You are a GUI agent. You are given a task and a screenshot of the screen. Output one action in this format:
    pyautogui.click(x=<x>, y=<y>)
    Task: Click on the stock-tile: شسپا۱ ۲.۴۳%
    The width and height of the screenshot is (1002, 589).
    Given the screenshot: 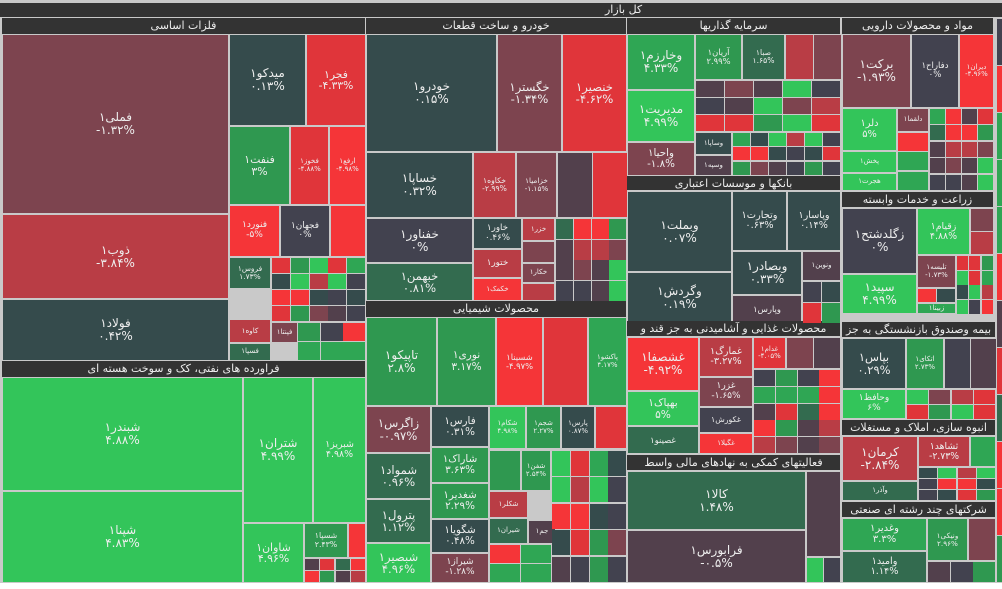 What is the action you would take?
    pyautogui.click(x=326, y=540)
    